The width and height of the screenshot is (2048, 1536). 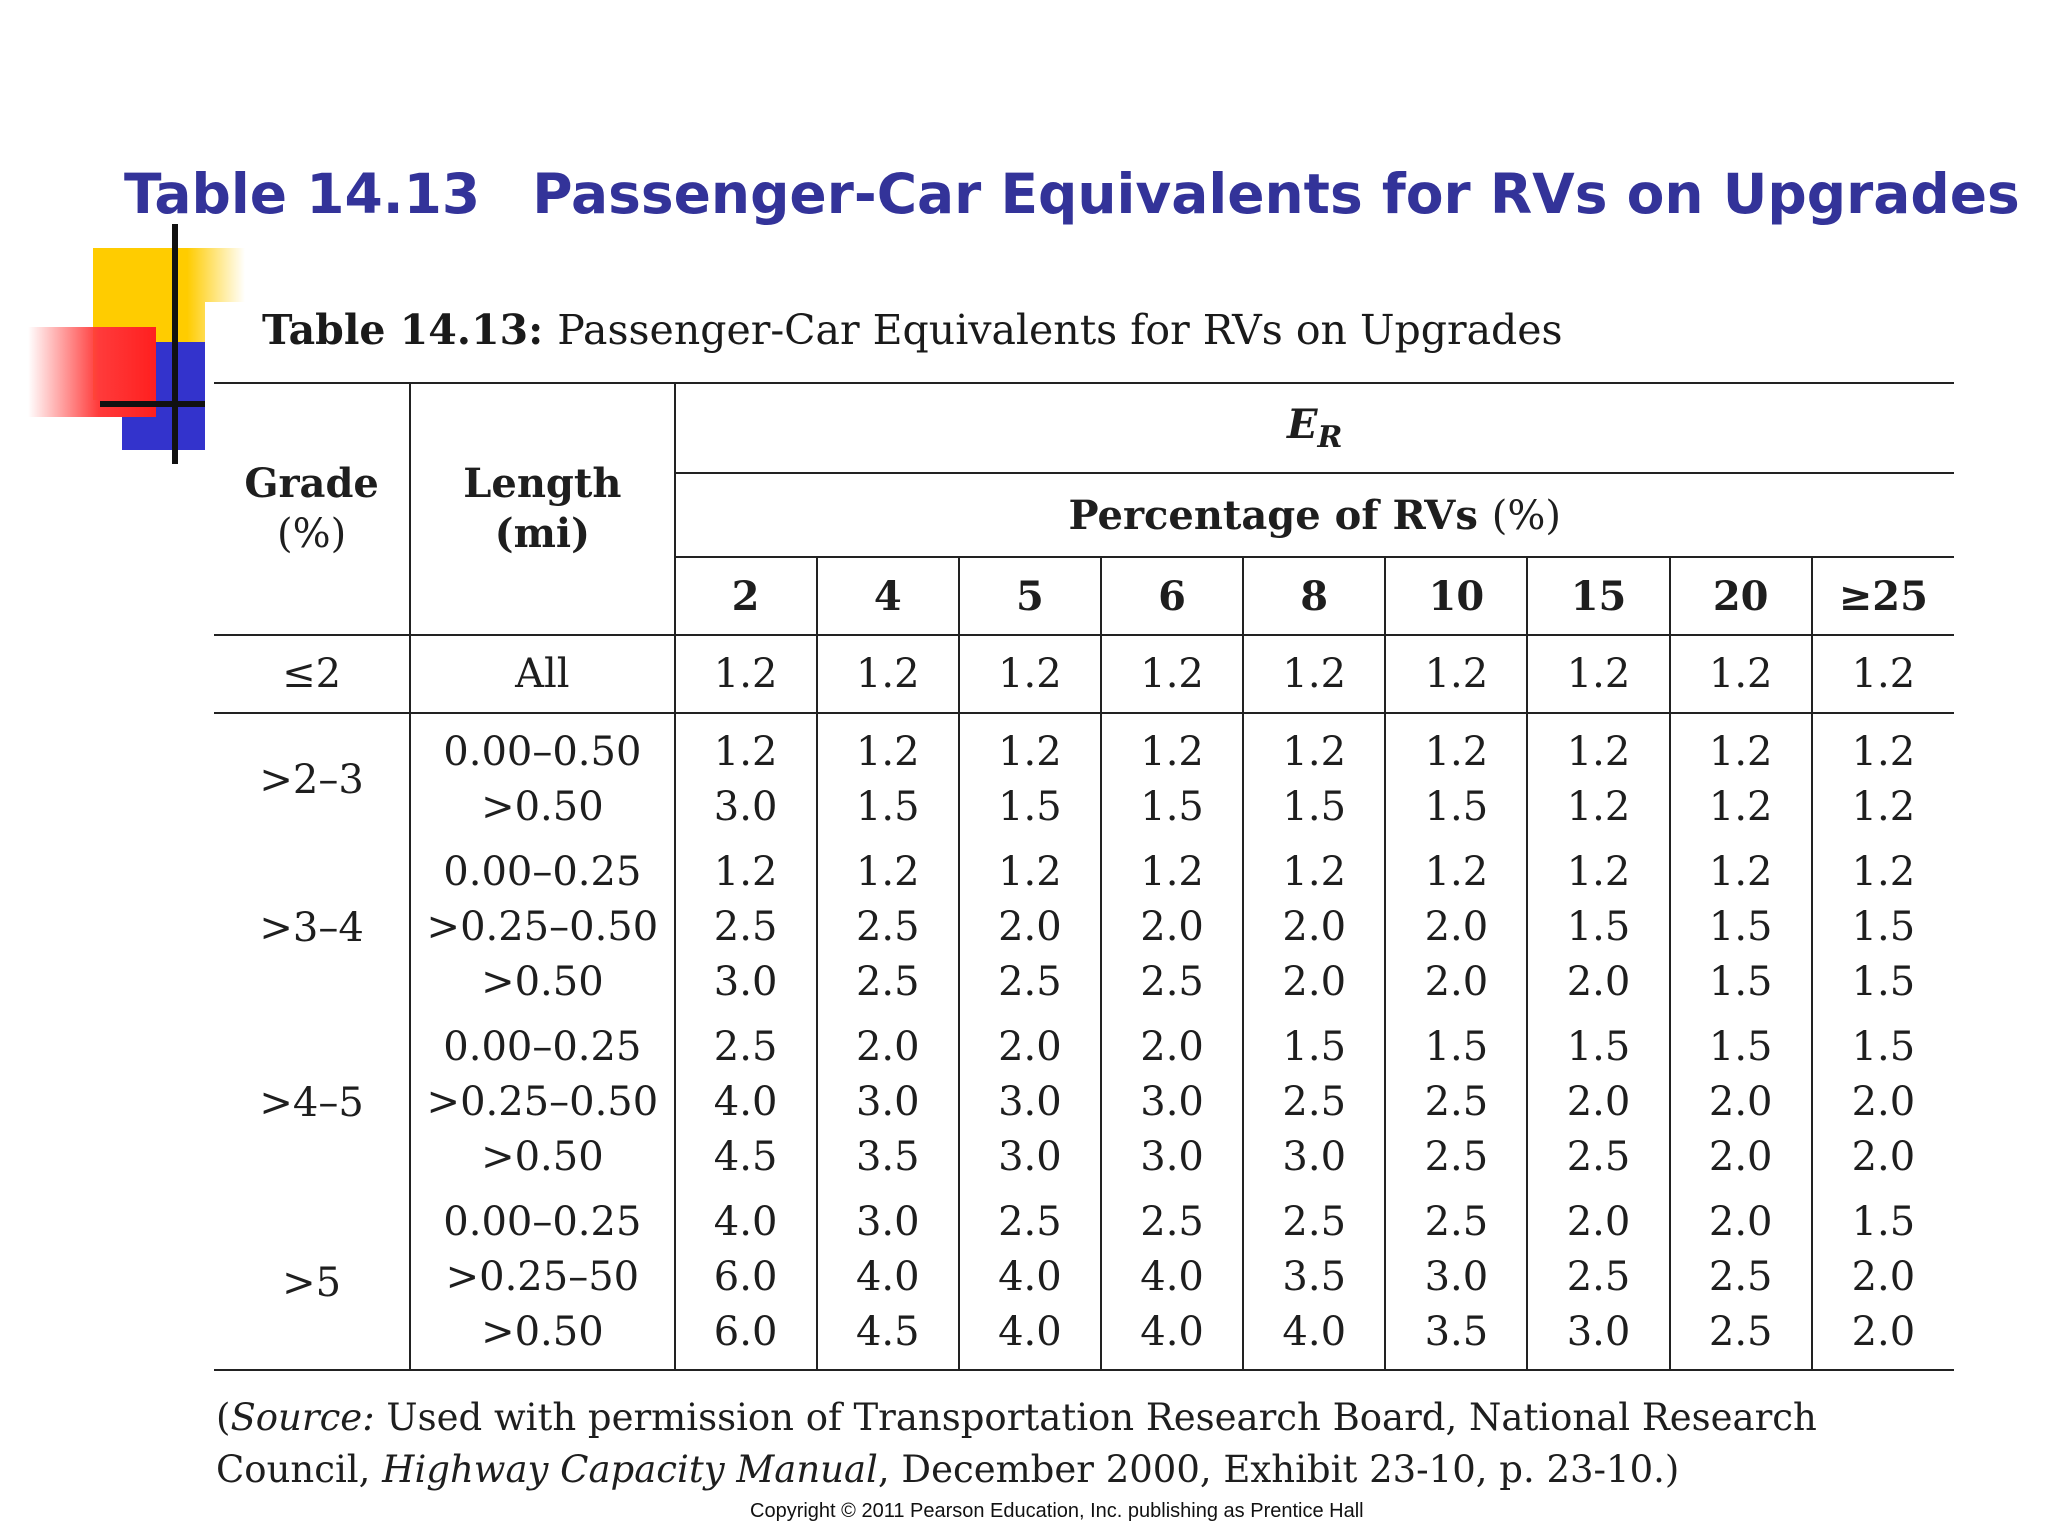 What do you see at coordinates (888, 596) in the screenshot?
I see `column-header: 4` at bounding box center [888, 596].